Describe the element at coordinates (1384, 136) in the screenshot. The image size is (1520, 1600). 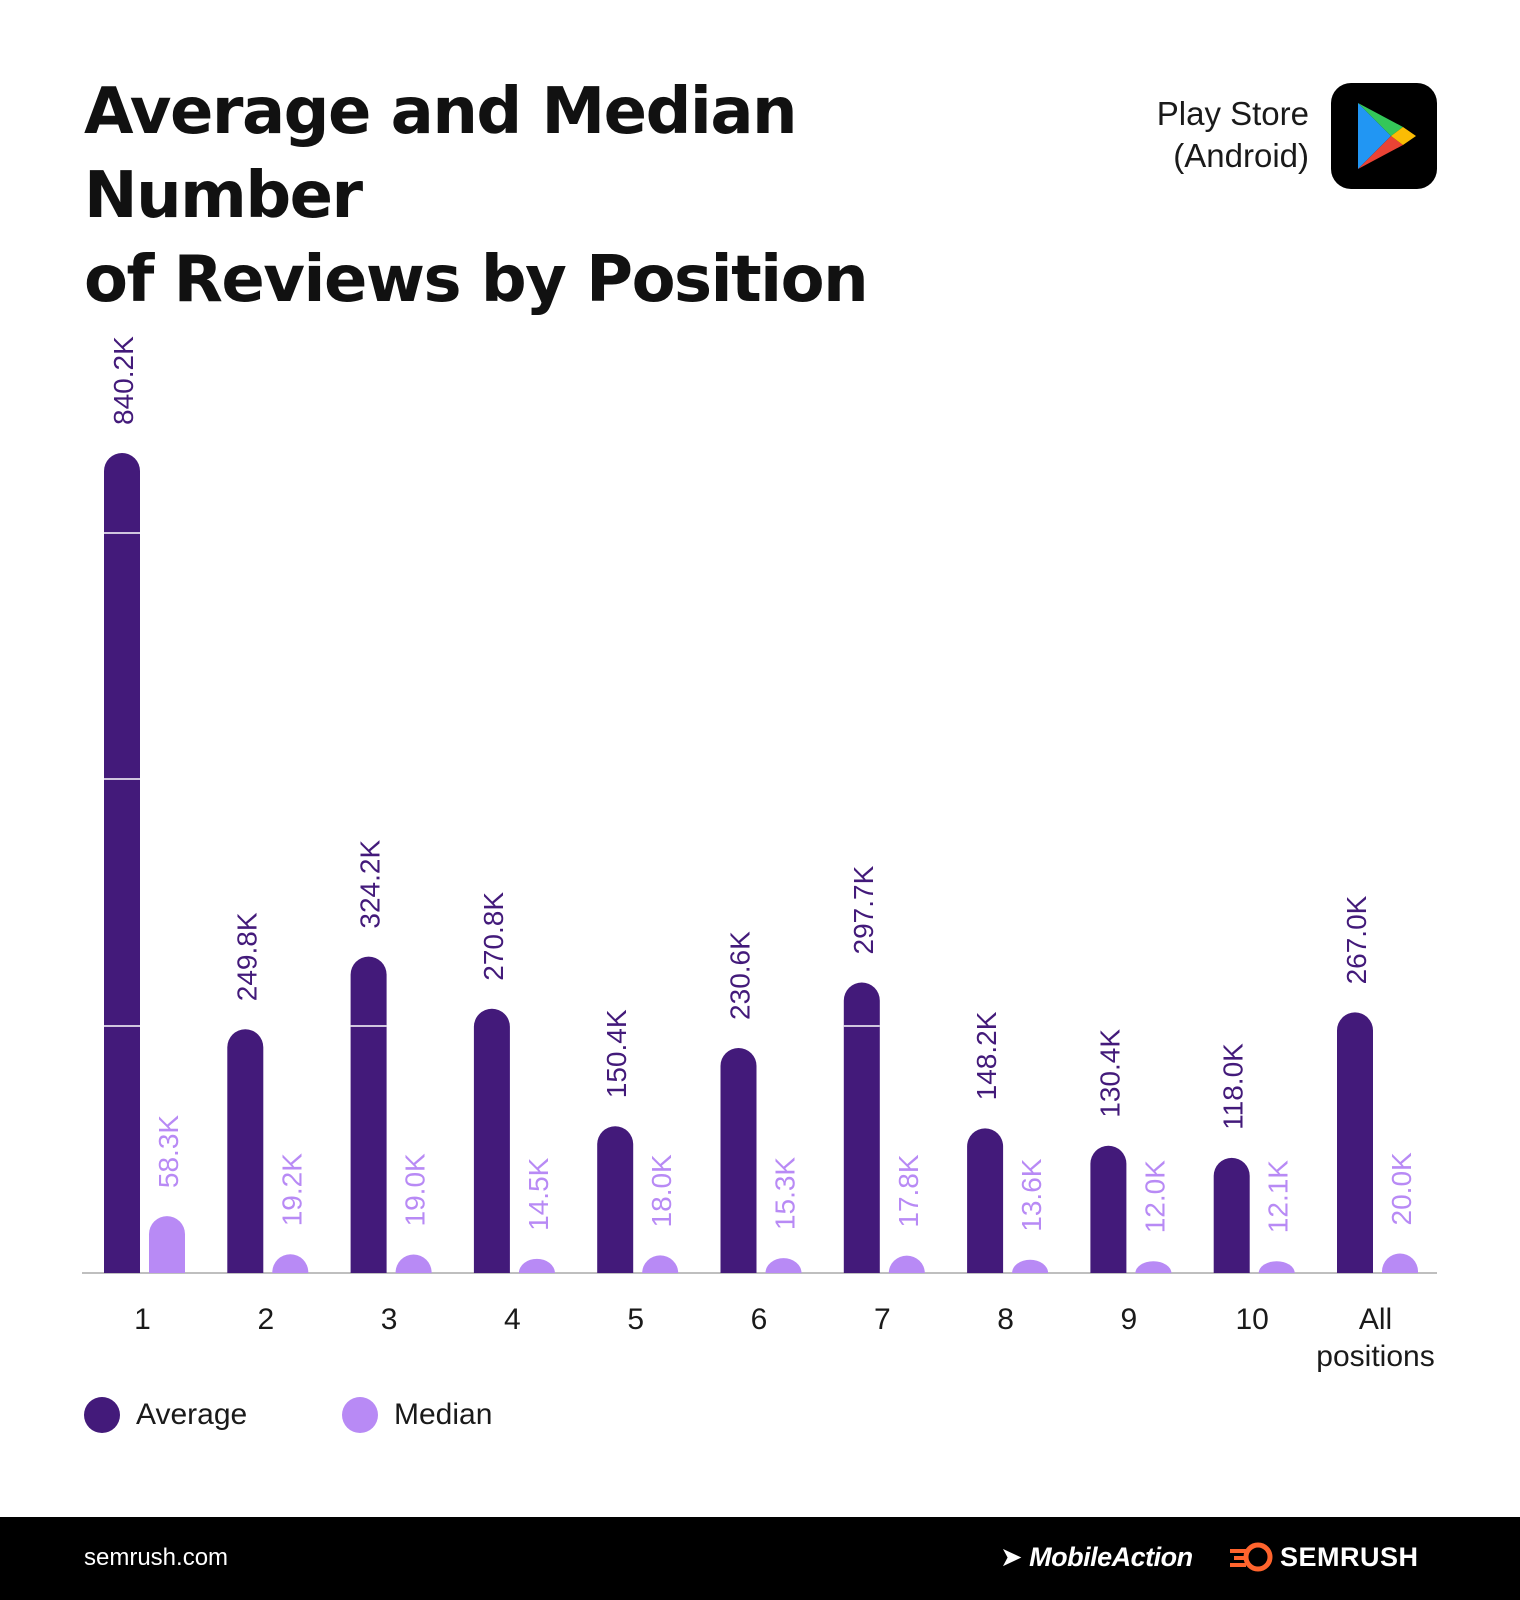
I see `google-play-icon` at that location.